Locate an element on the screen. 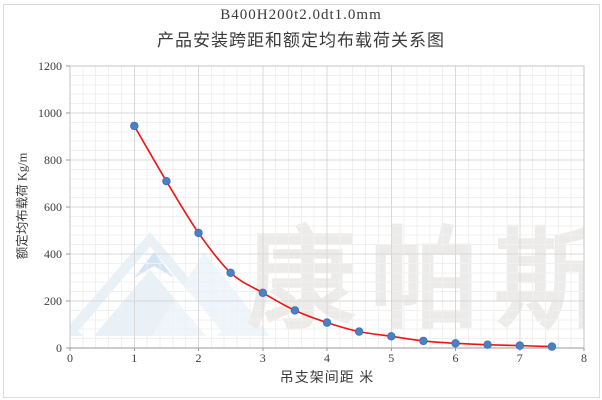 The width and height of the screenshot is (602, 400). y-tick-label: 400 is located at coordinates (53, 254).